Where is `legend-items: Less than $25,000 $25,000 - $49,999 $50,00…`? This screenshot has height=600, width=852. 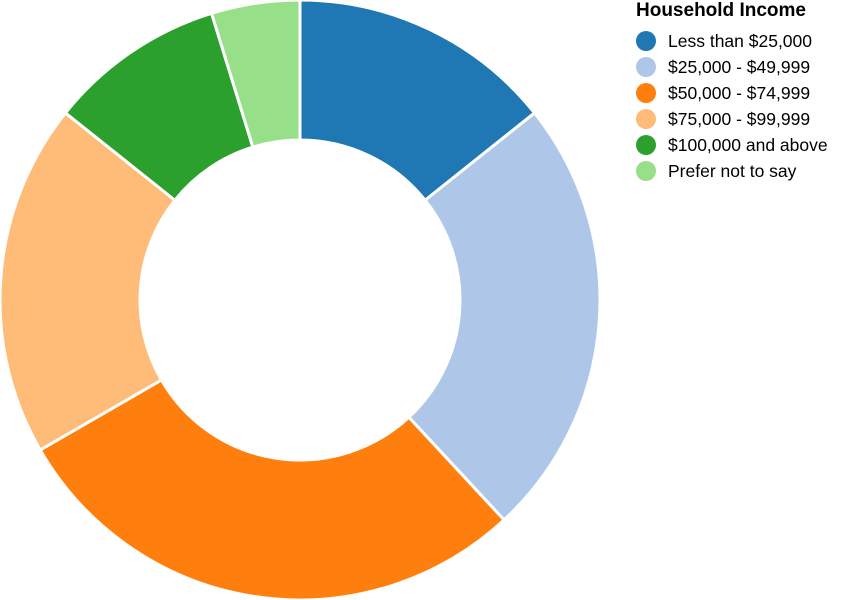 legend-items: Less than $25,000 $25,000 - $49,999 $50,00… is located at coordinates (732, 106).